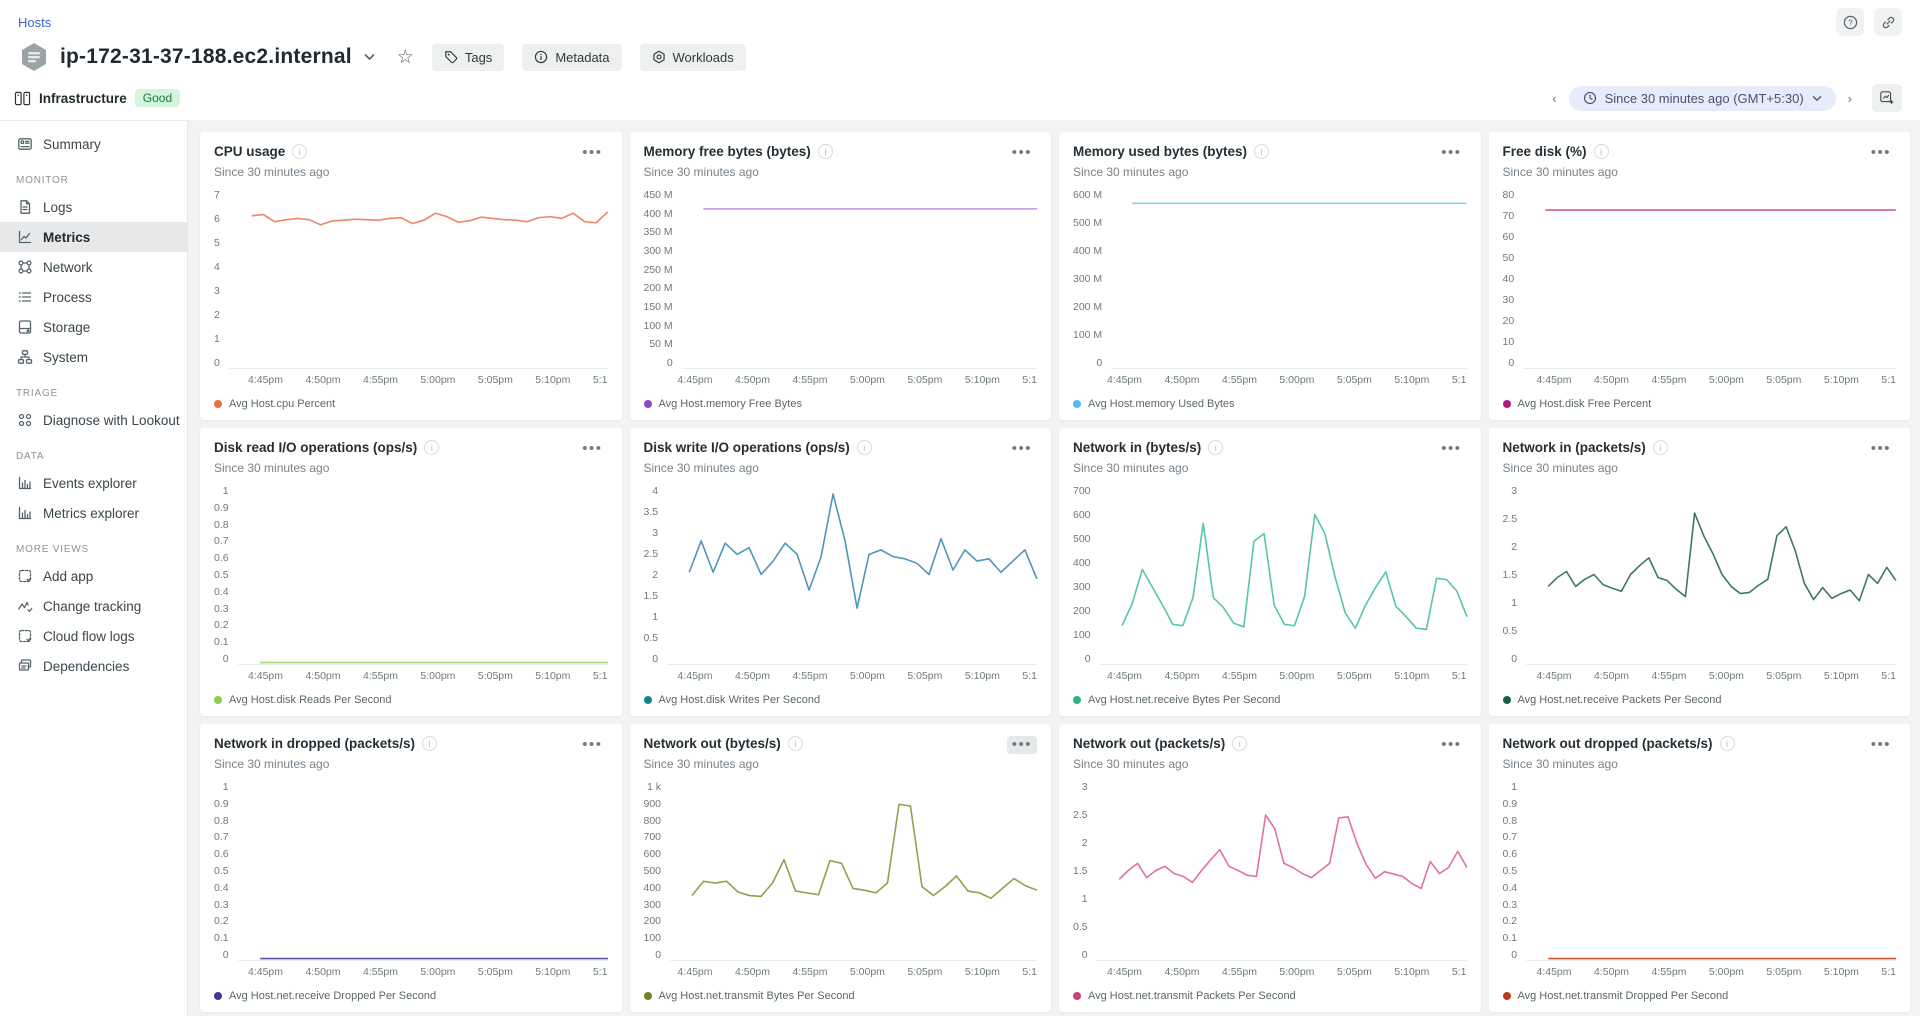  I want to click on chart-legend: Avg Host.net.transmit Dropped Per Second, so click(1699, 996).